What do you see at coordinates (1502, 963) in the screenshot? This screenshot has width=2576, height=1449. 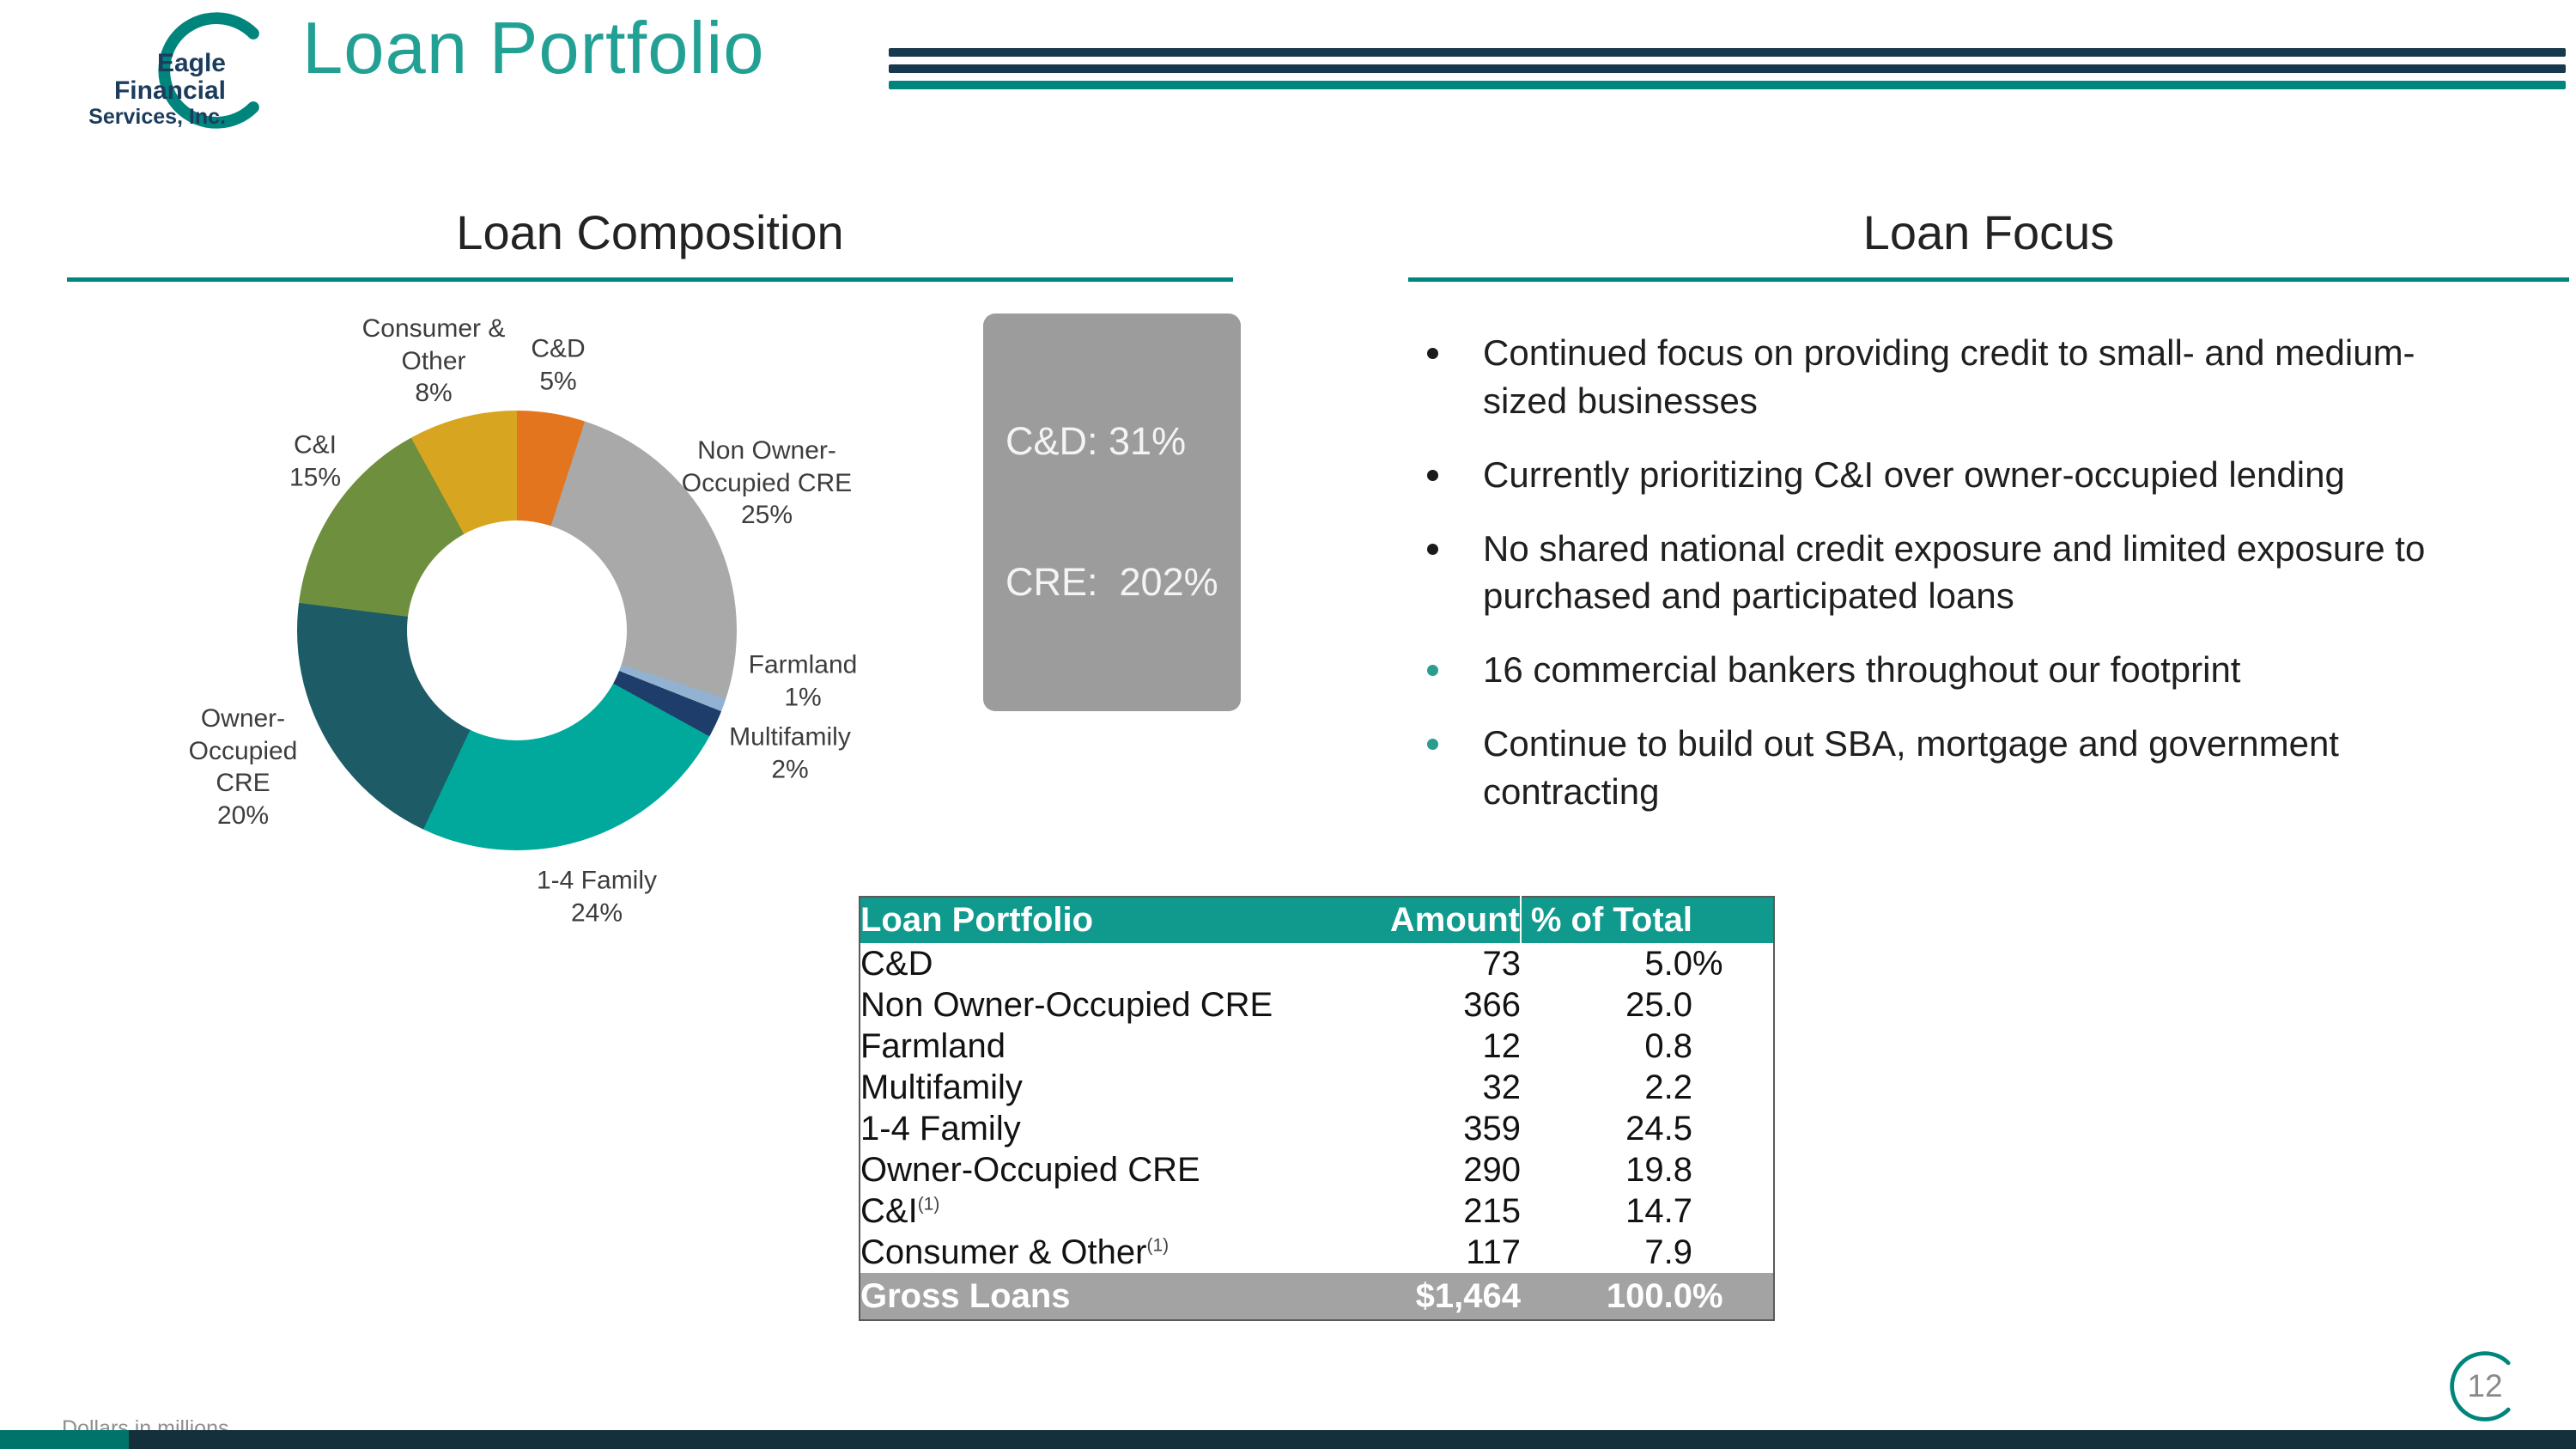 I see `row-amount: 73` at bounding box center [1502, 963].